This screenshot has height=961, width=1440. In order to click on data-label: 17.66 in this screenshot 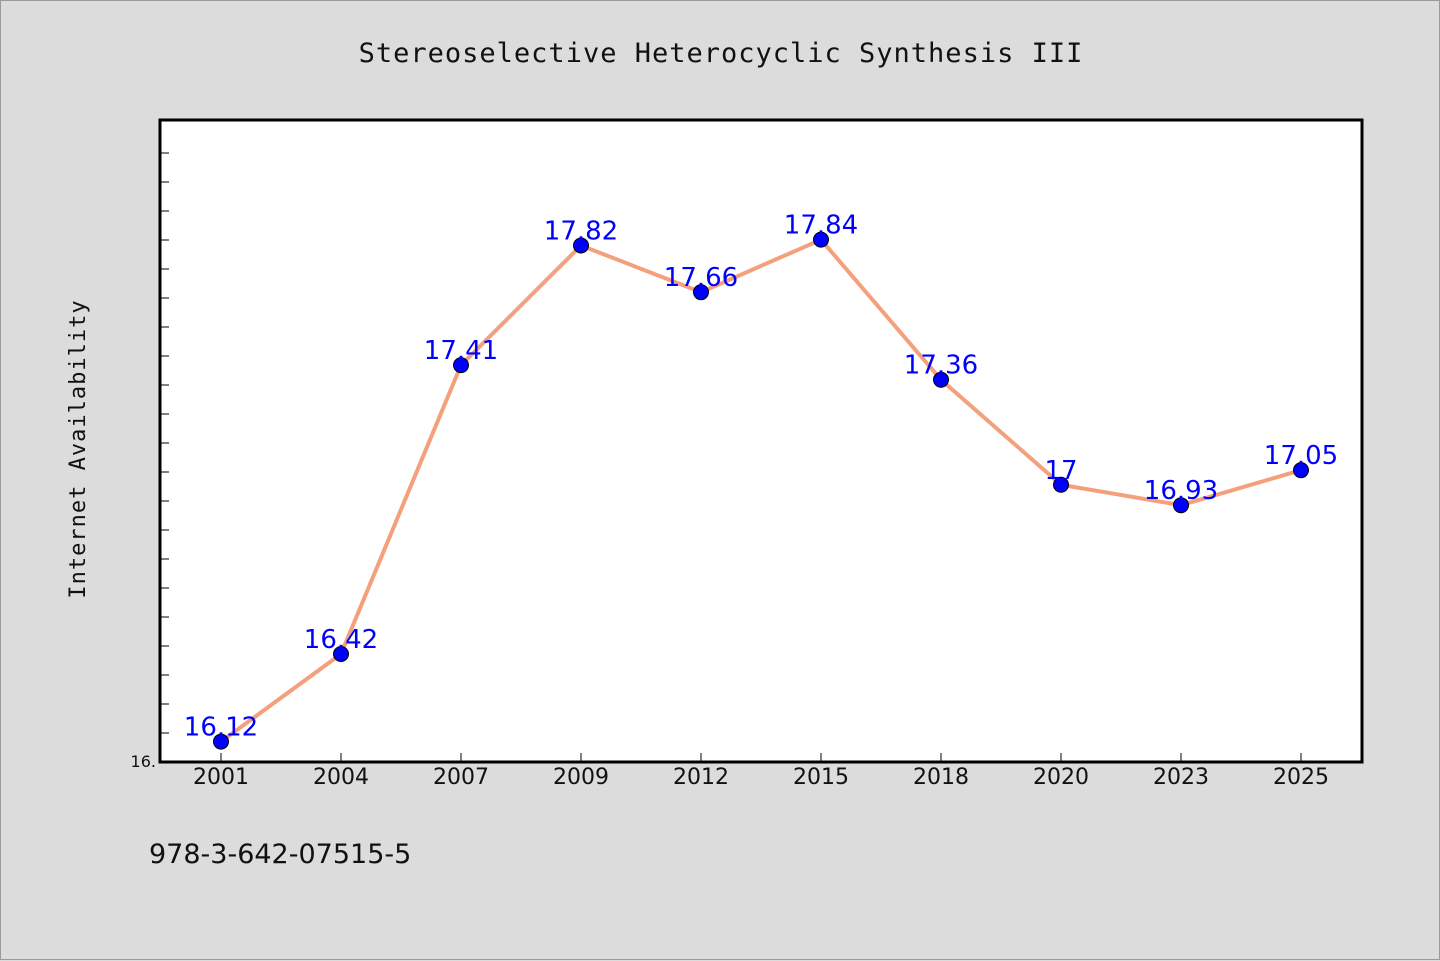, I will do `click(701, 278)`.